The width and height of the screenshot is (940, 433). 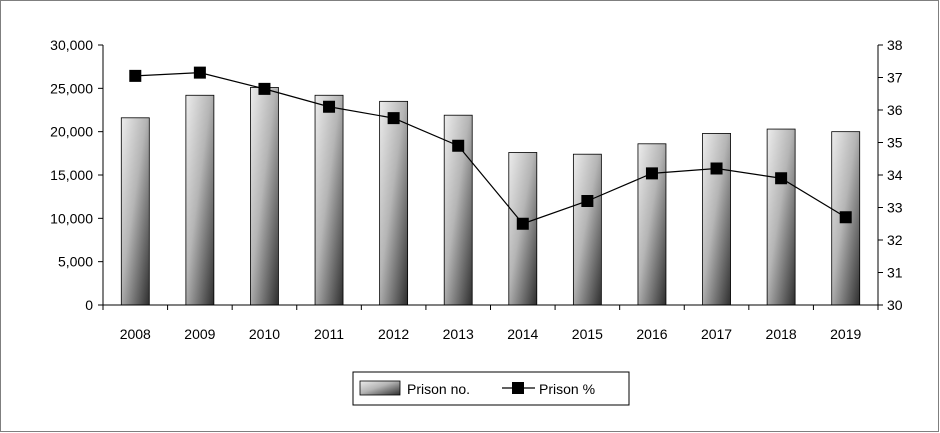 I want to click on prison-pct-marker-2016, so click(x=651, y=173).